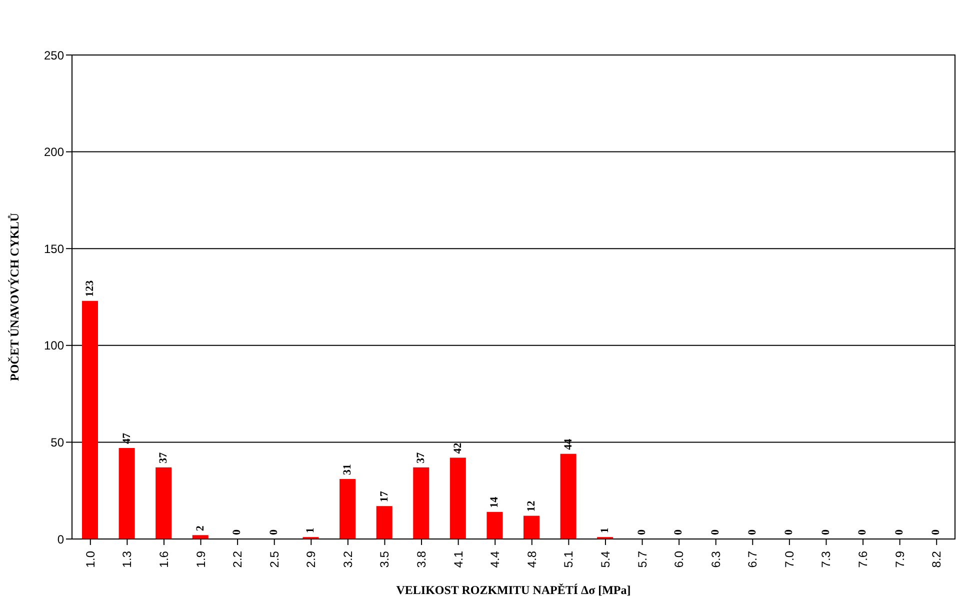  What do you see at coordinates (57, 442) in the screenshot?
I see `y-tick-label: 50` at bounding box center [57, 442].